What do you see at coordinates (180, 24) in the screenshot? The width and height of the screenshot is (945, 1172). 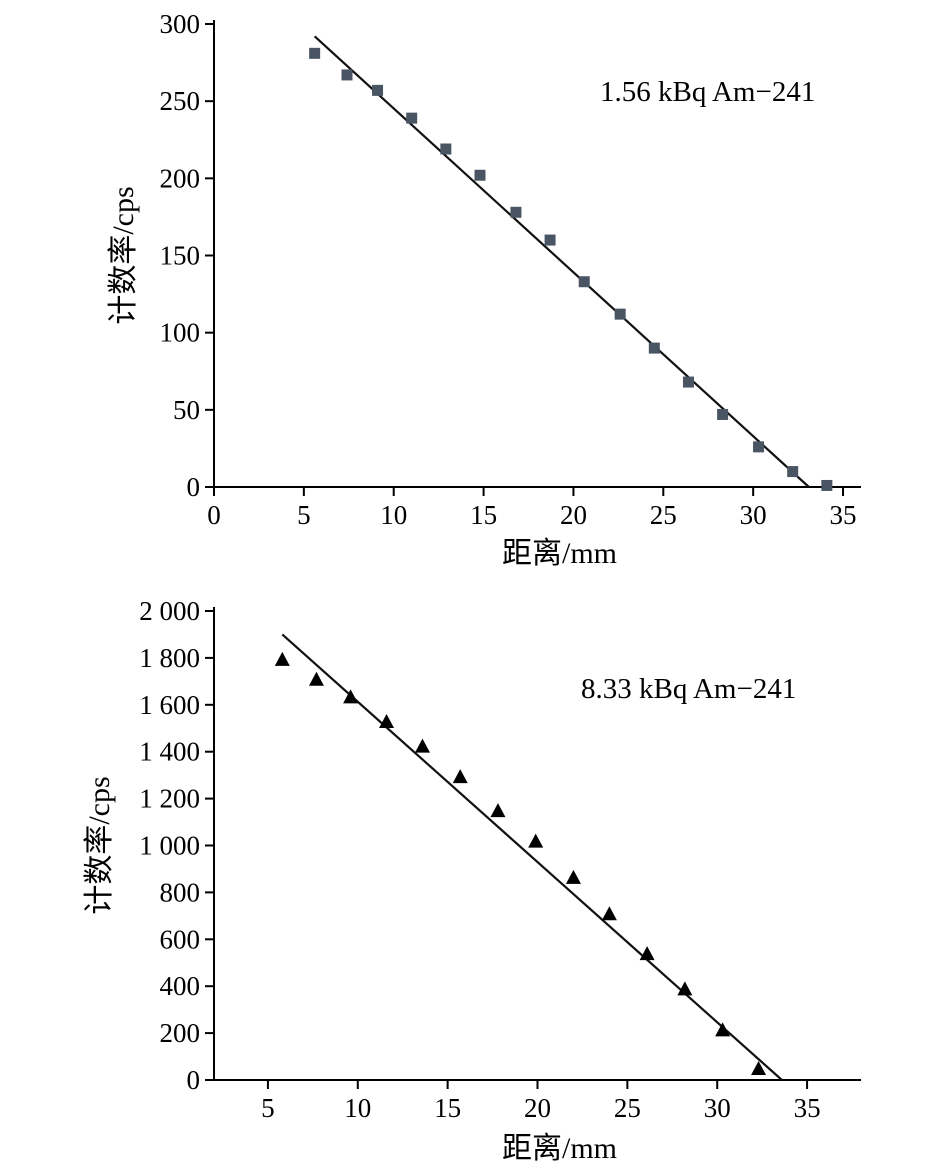 I see `y-tick-label: 300` at bounding box center [180, 24].